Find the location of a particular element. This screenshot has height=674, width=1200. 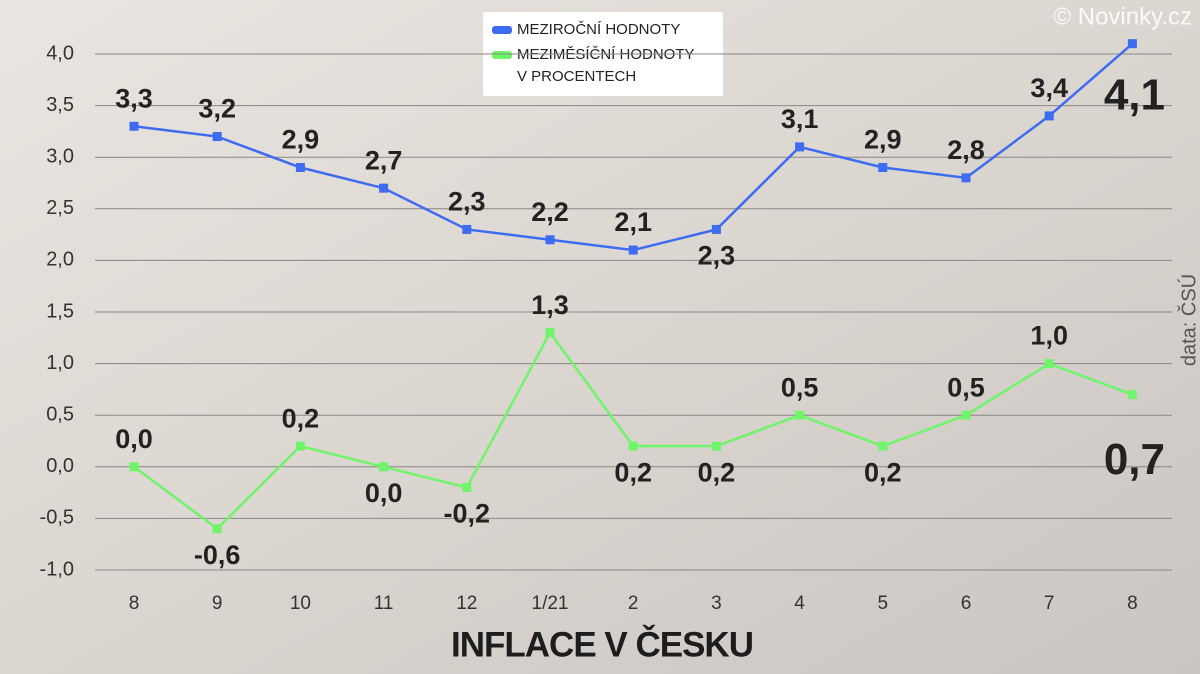

y-tick-label: 3,5 is located at coordinates (60, 105).